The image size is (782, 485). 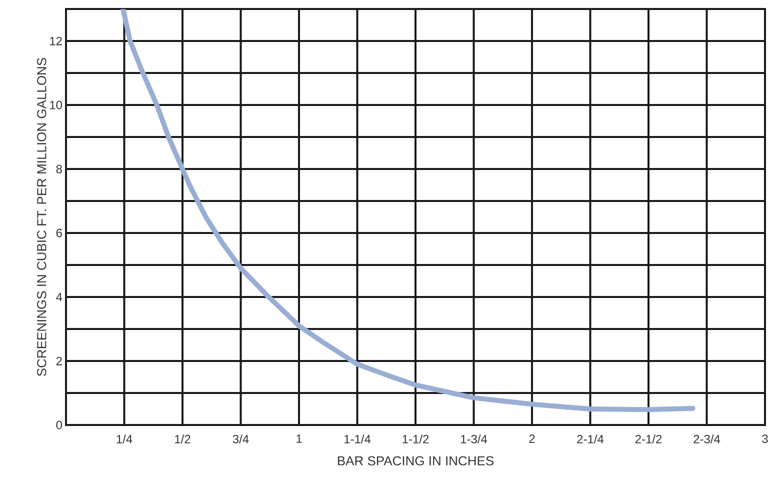 What do you see at coordinates (124, 439) in the screenshot?
I see `x-tick-label: 1/4` at bounding box center [124, 439].